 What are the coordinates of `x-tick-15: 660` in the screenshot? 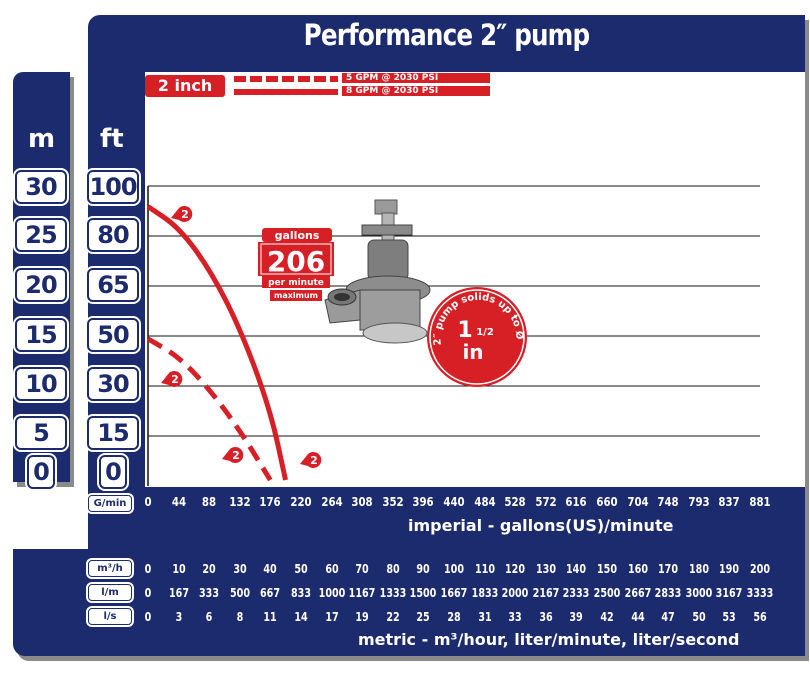 It's located at (607, 502).